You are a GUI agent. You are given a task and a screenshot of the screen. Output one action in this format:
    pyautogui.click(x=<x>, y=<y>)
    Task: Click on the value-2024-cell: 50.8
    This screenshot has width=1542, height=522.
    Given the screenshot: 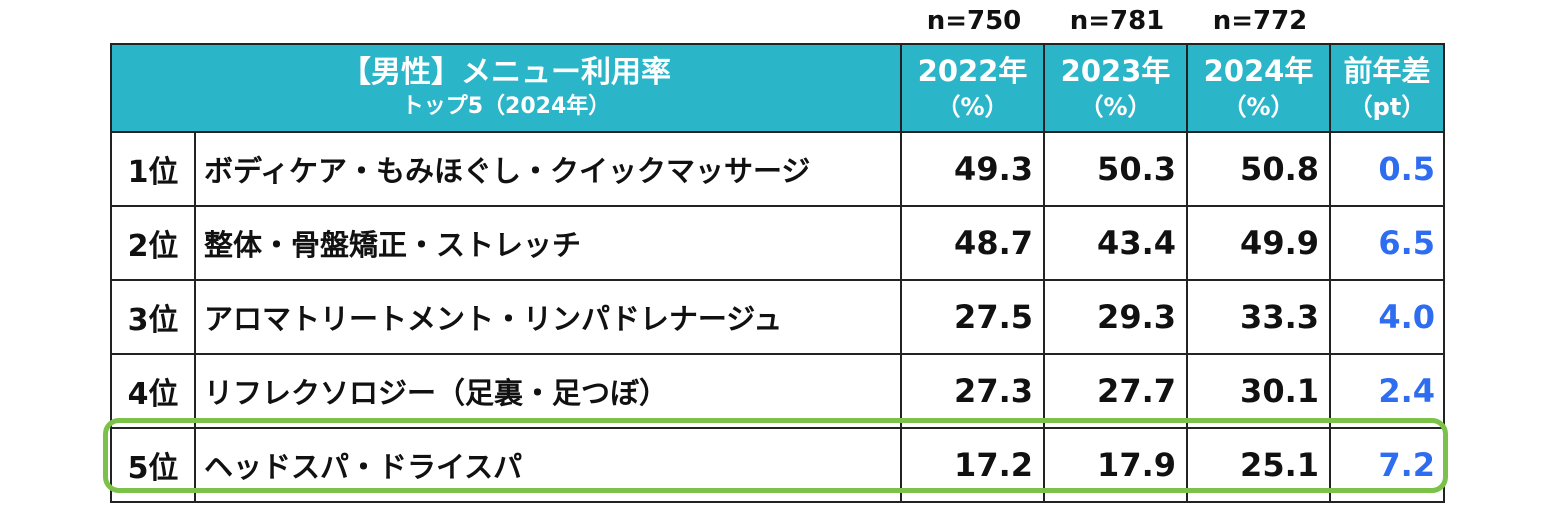 What is the action you would take?
    pyautogui.click(x=1258, y=169)
    